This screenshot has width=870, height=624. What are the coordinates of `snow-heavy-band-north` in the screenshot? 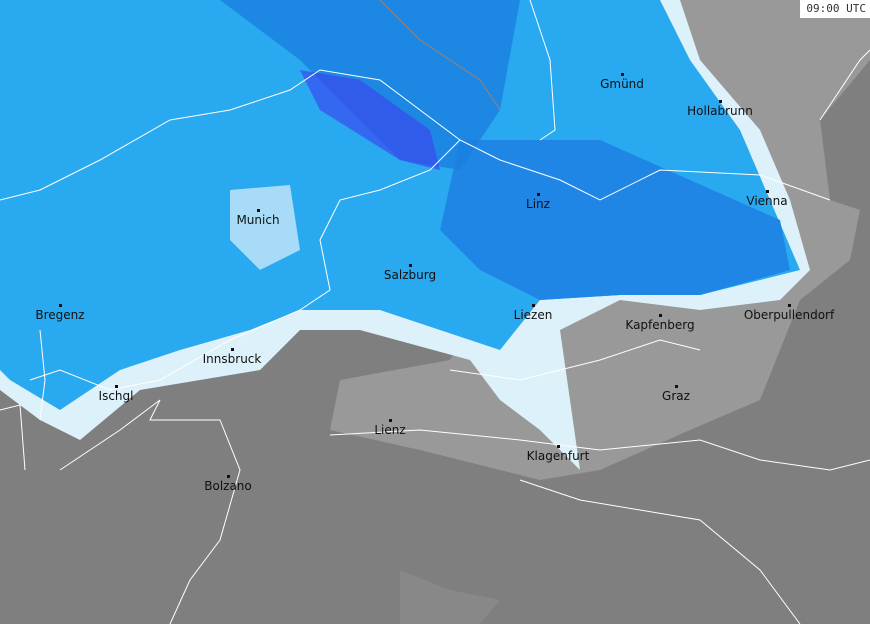 It's located at (370, 85).